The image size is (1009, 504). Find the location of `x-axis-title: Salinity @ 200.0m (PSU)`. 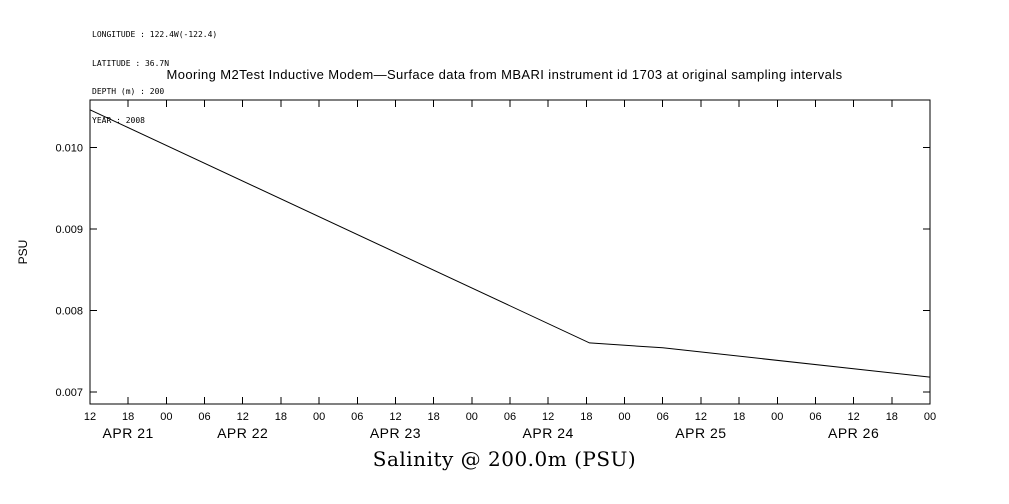

x-axis-title: Salinity @ 200.0m (PSU) is located at coordinates (504, 459).